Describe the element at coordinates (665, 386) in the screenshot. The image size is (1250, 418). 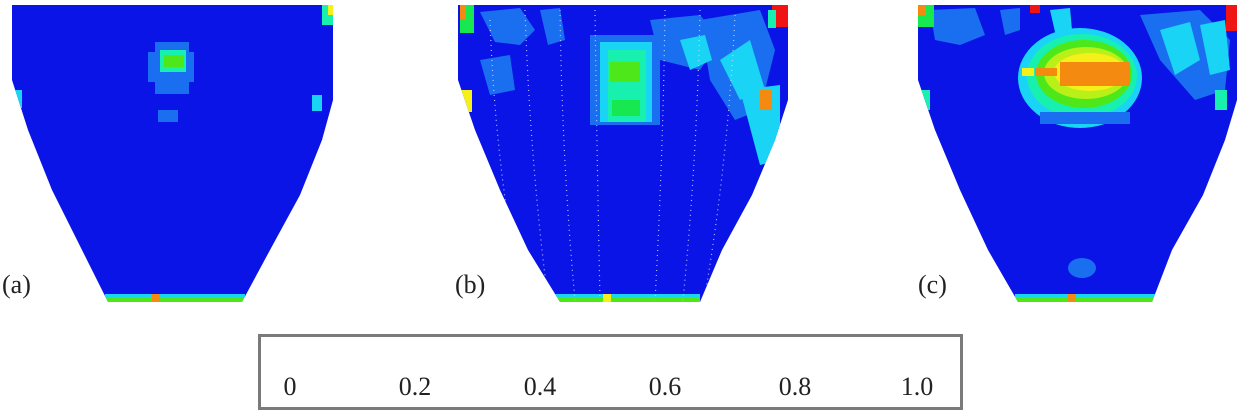
I see `colorbar-tick-label: 0.6` at that location.